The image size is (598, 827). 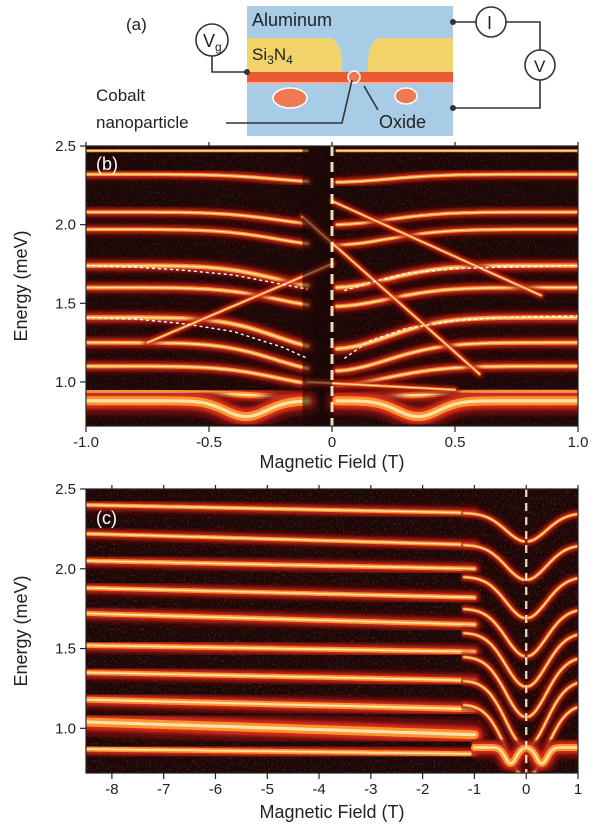 I want to click on i-to-v-wire, so click(x=523, y=35).